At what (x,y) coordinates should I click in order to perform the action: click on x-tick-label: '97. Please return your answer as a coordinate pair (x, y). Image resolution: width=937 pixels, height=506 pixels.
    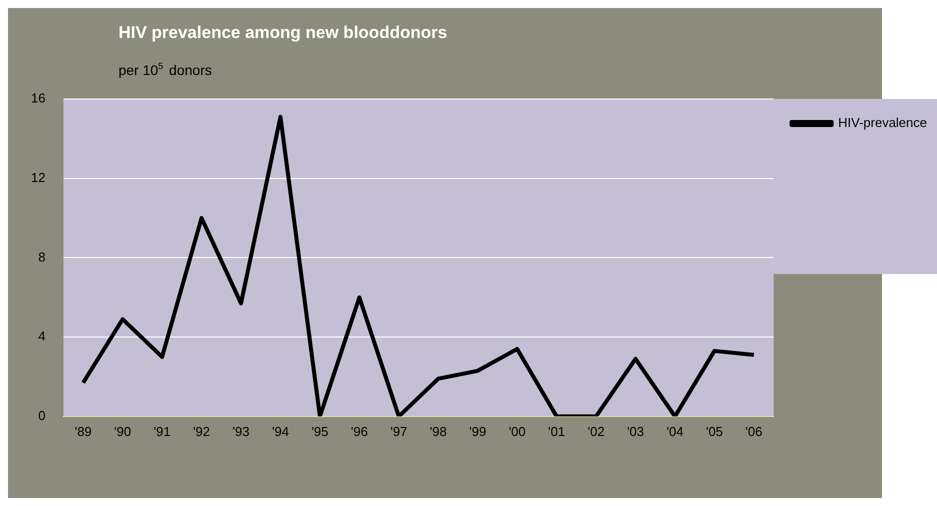
    Looking at the image, I should click on (399, 431).